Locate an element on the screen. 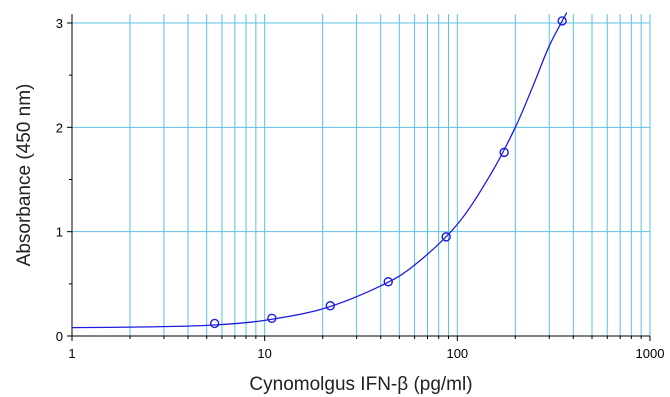  y-tick-label: 1 is located at coordinates (59, 232).